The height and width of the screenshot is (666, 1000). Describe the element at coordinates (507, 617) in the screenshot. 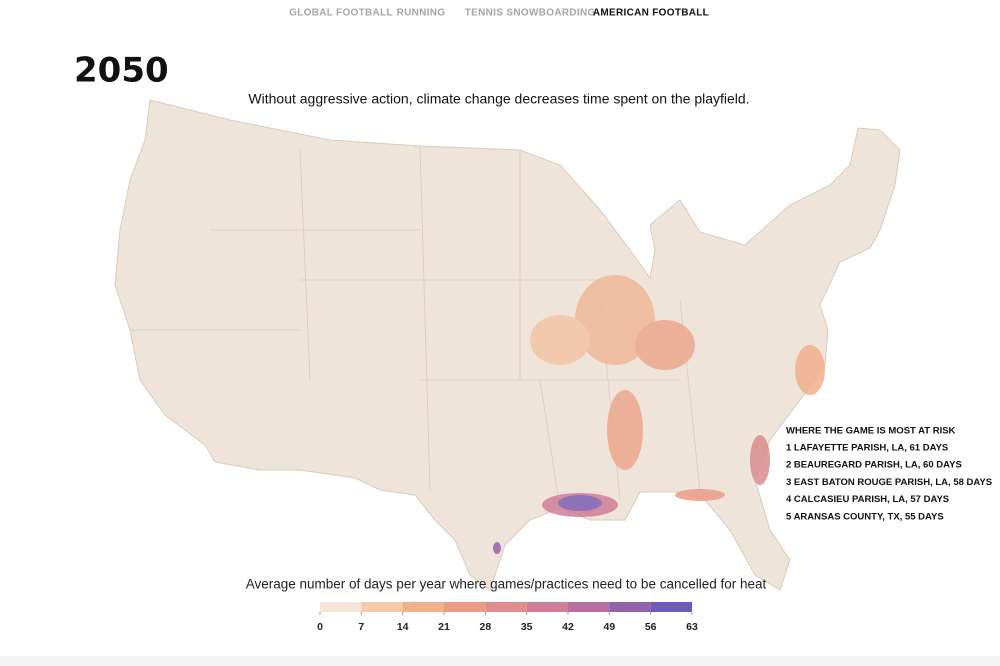

I see `legend: 0 7 14 21 28 35 42 49 56 63` at that location.